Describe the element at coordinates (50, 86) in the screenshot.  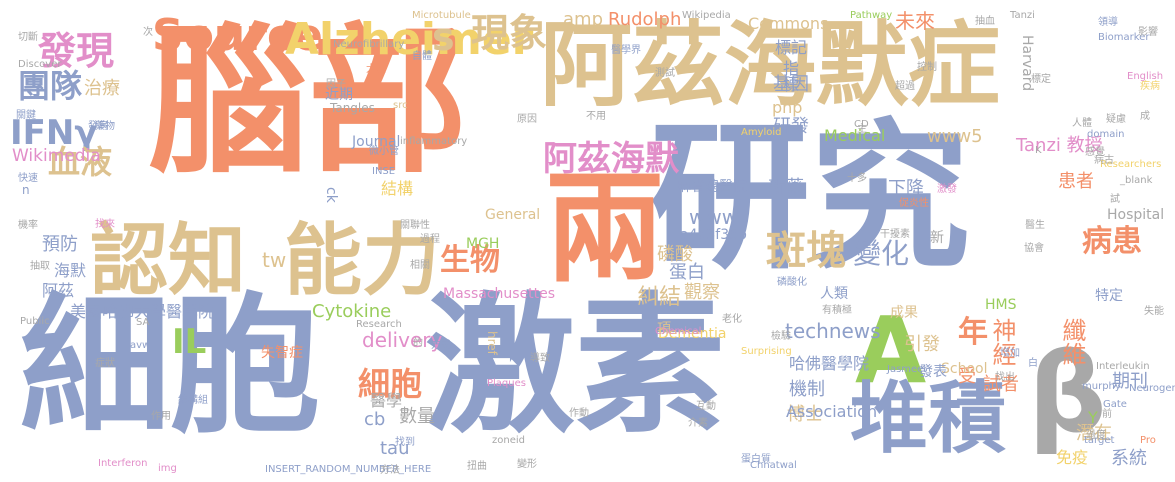
I see `cloud-word: 團隊` at that location.